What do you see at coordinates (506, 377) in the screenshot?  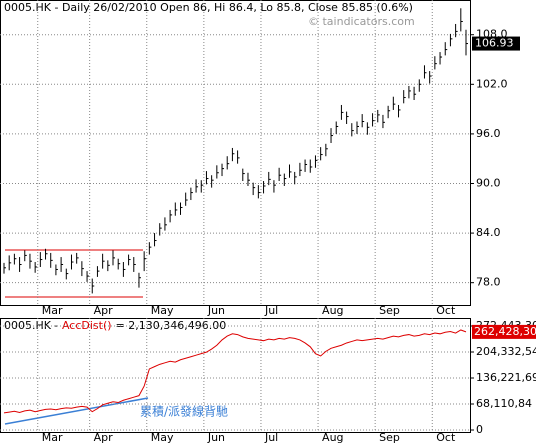 I see `y-tick-label: 136,221,69` at bounding box center [506, 377].